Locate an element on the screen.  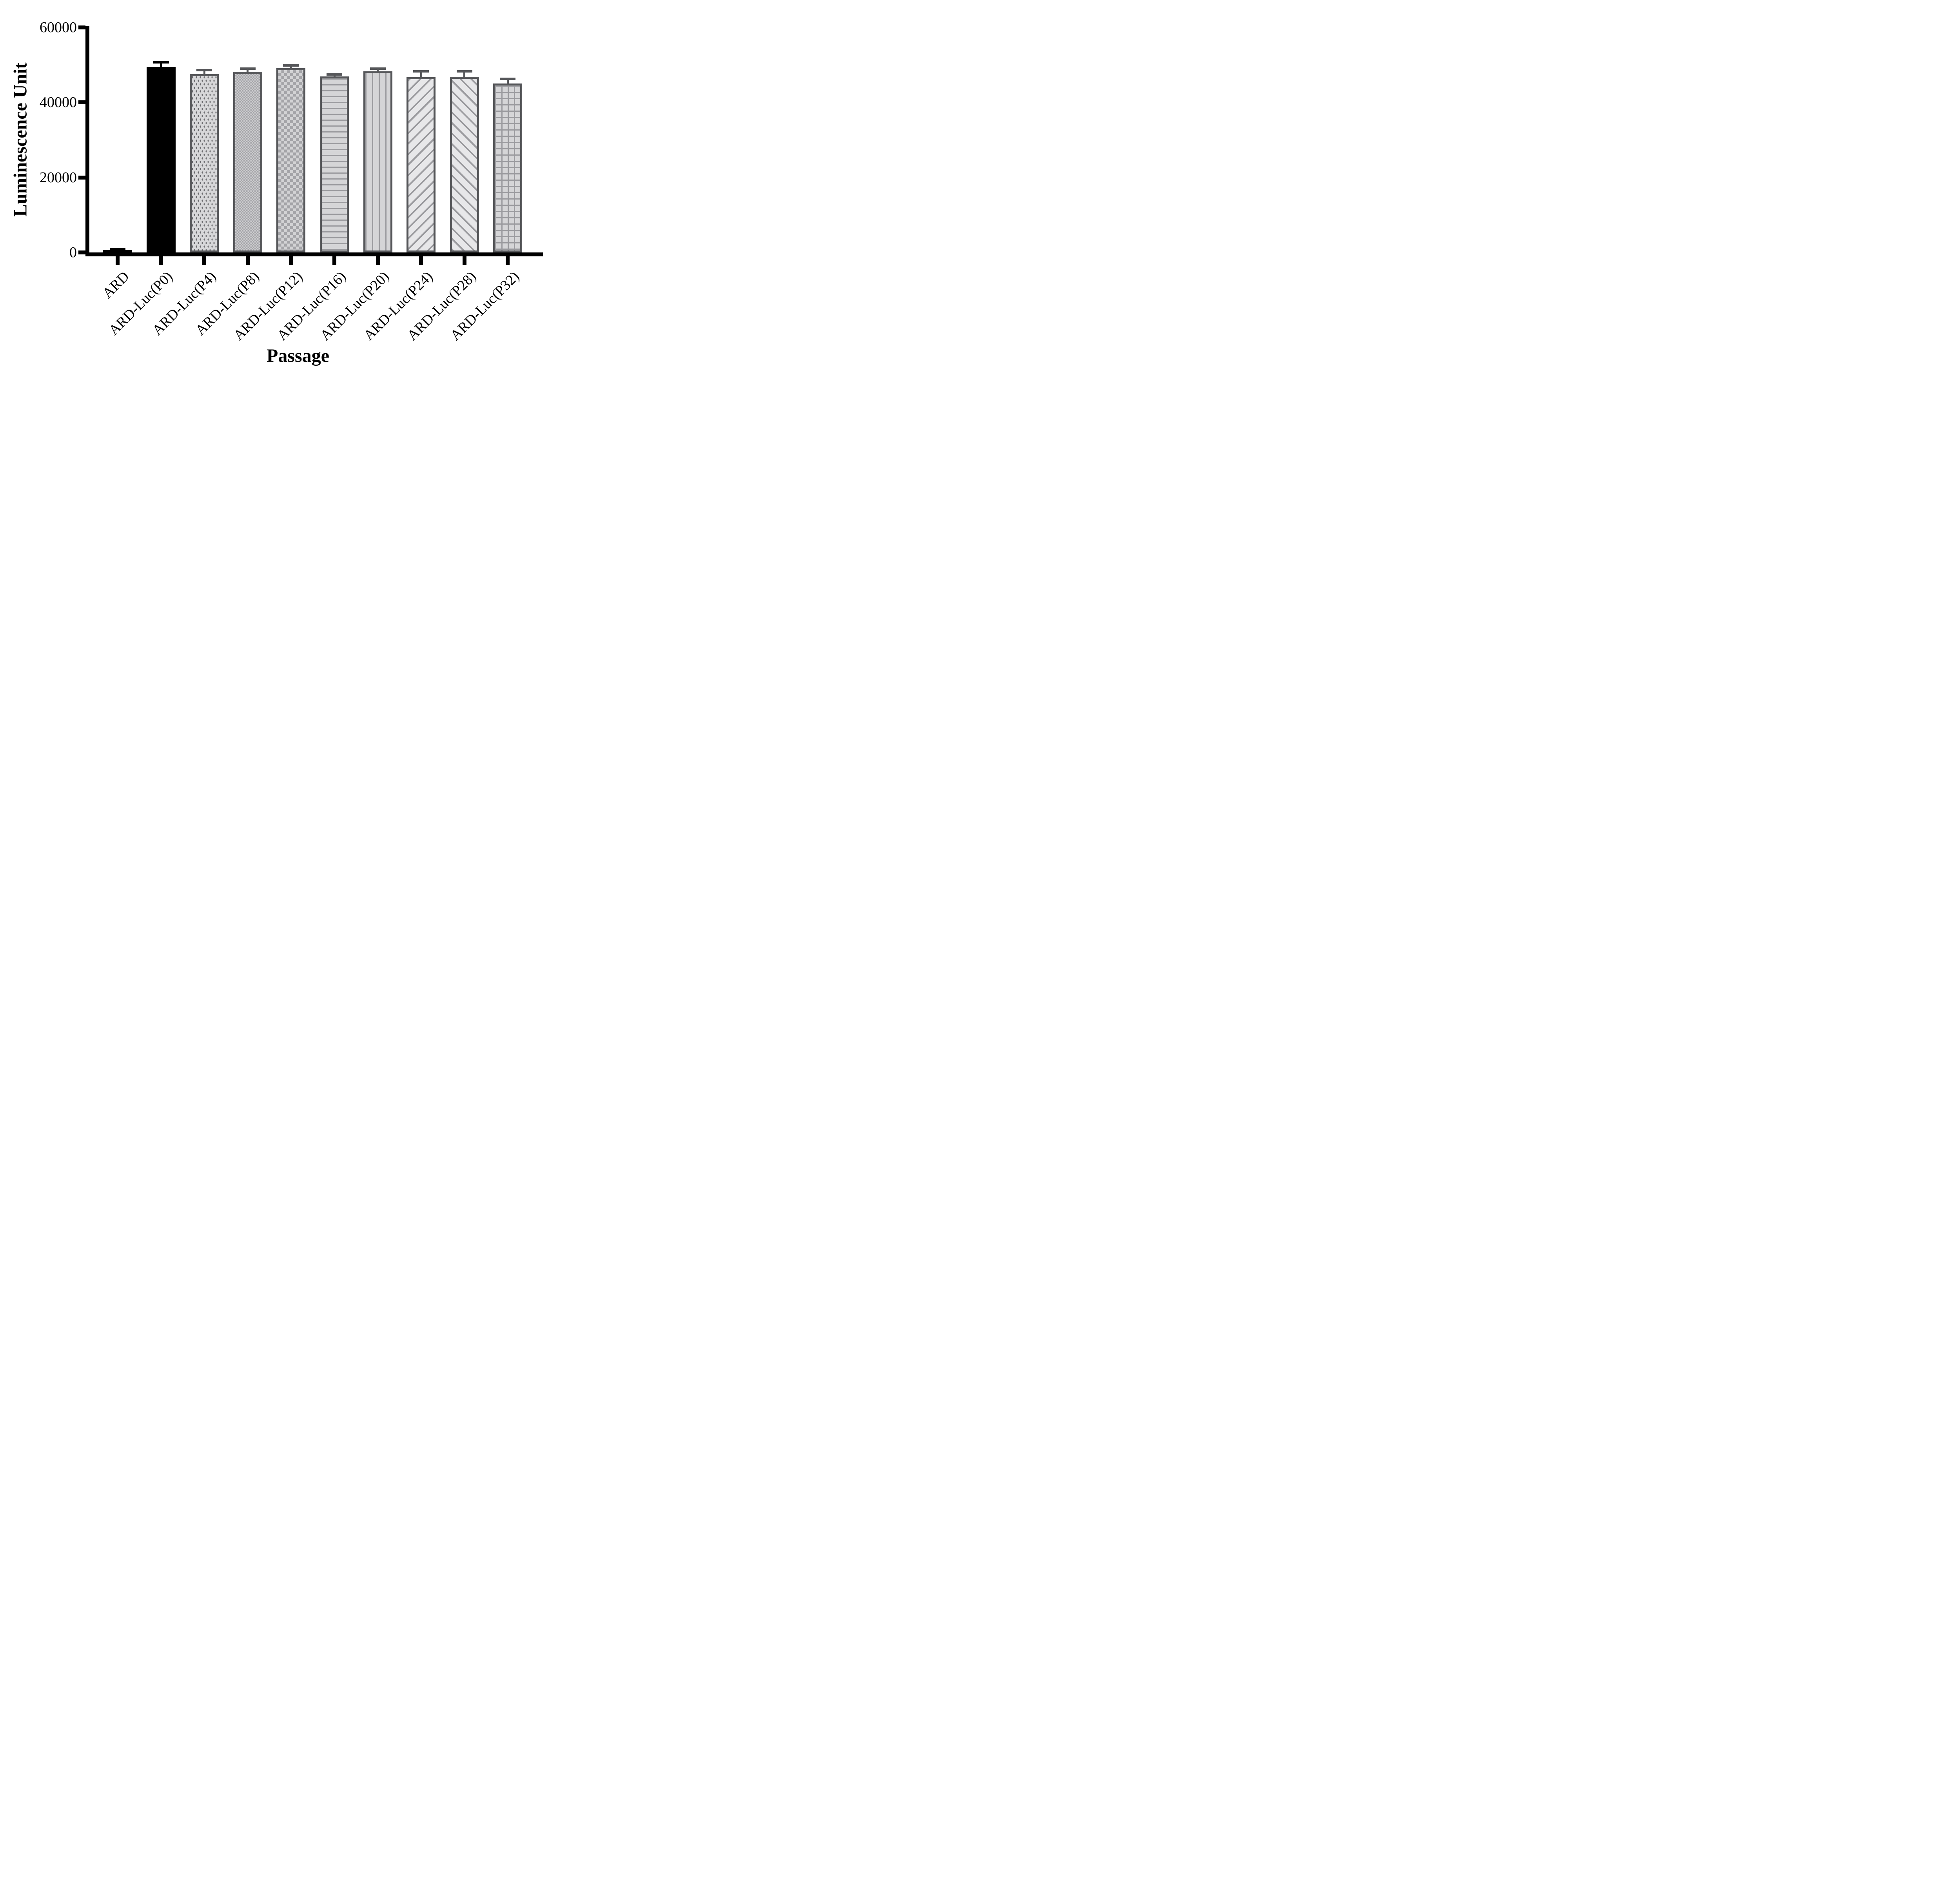
error-bar-stem-ard-luc-p12 is located at coordinates (291, 67).